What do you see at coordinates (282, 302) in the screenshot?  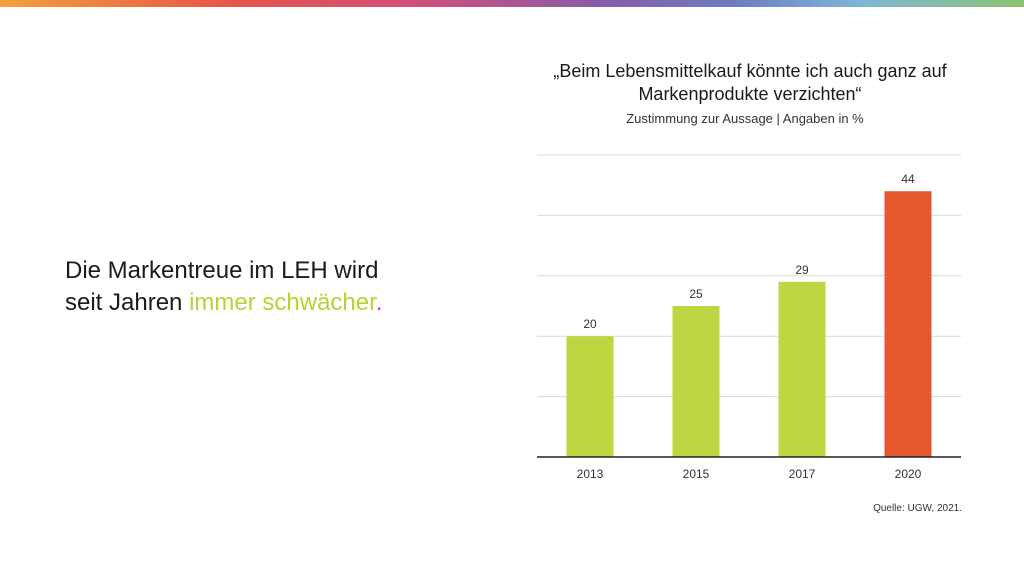 I see `headline-highlight: immer schwächer` at bounding box center [282, 302].